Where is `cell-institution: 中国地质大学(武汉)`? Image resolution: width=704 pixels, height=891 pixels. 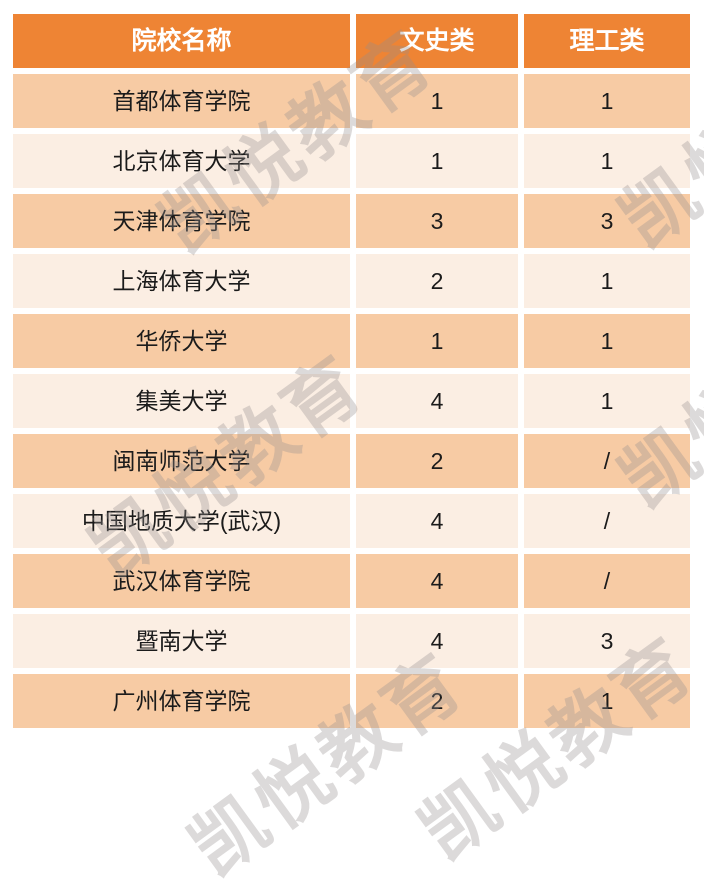 cell-institution: 中国地质大学(武汉) is located at coordinates (181, 521).